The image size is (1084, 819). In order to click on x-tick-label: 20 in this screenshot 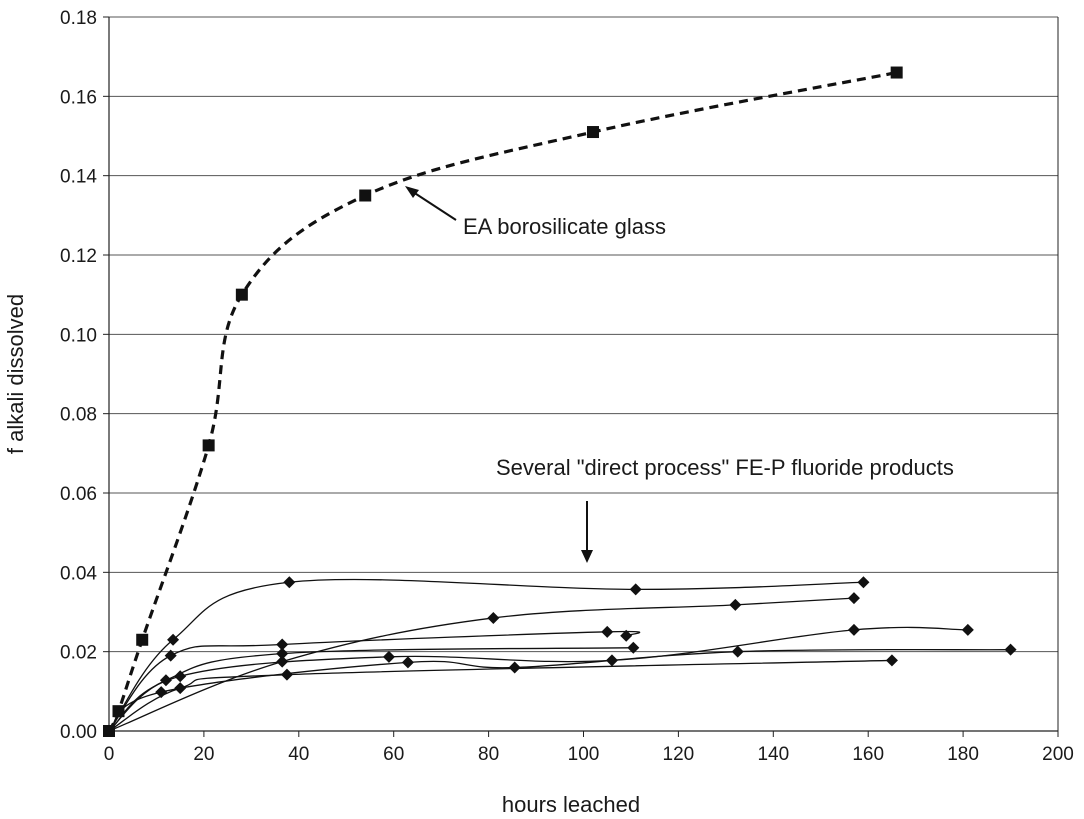, I will do `click(203, 754)`.